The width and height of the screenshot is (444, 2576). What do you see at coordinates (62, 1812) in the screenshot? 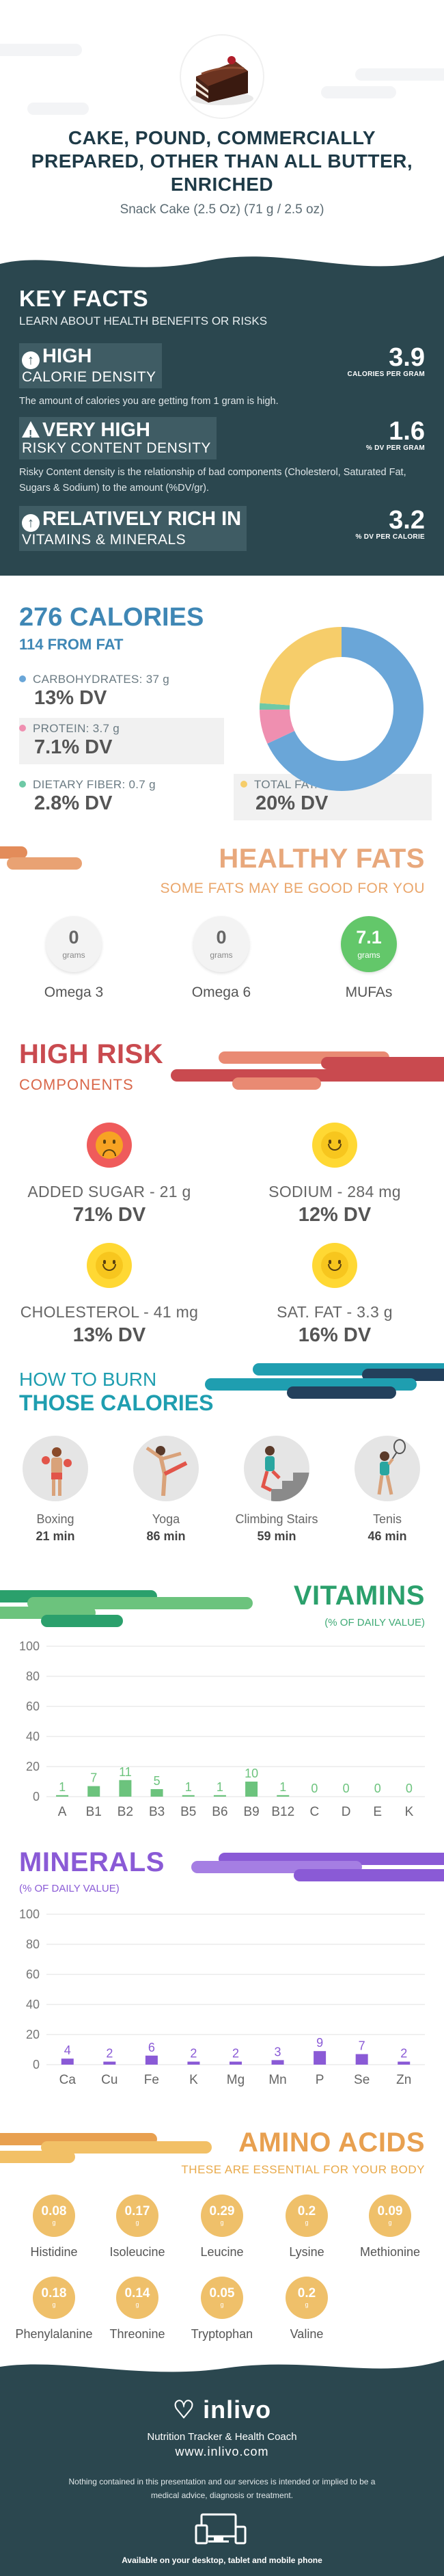
I see `x-tick-label: A` at bounding box center [62, 1812].